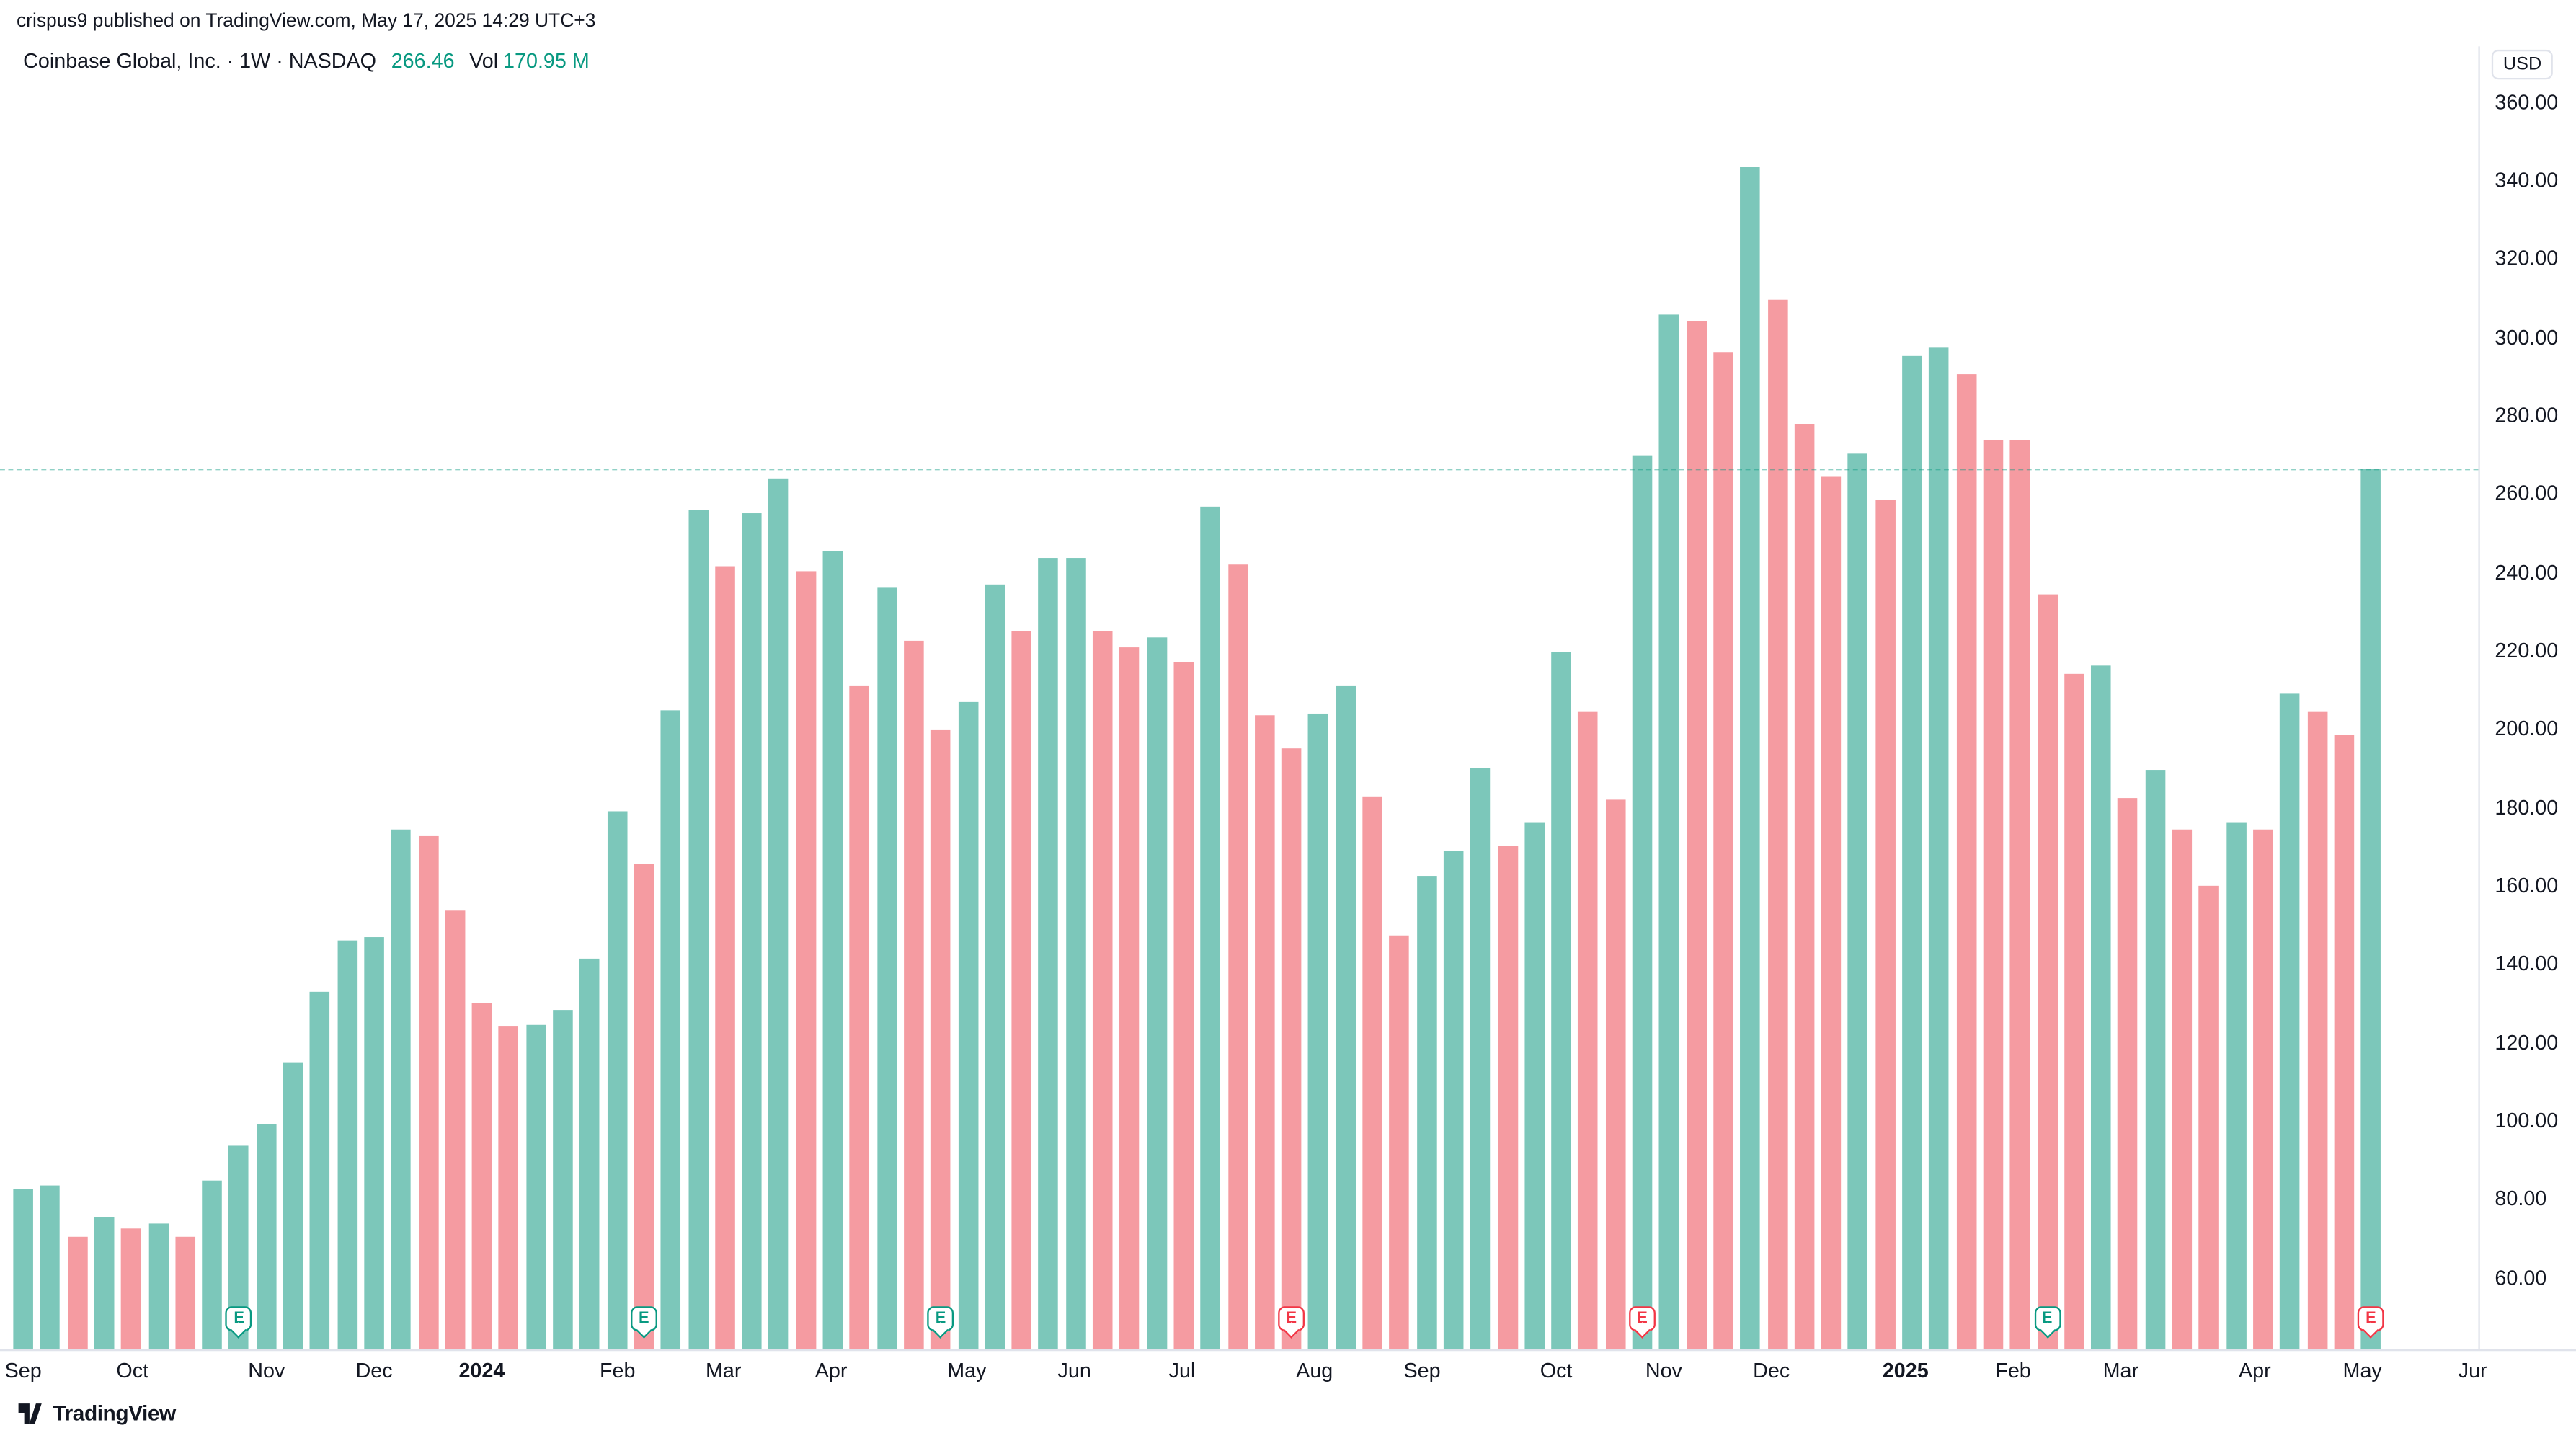 The height and width of the screenshot is (1433, 2576). I want to click on time-tick-label: Aug, so click(1314, 1371).